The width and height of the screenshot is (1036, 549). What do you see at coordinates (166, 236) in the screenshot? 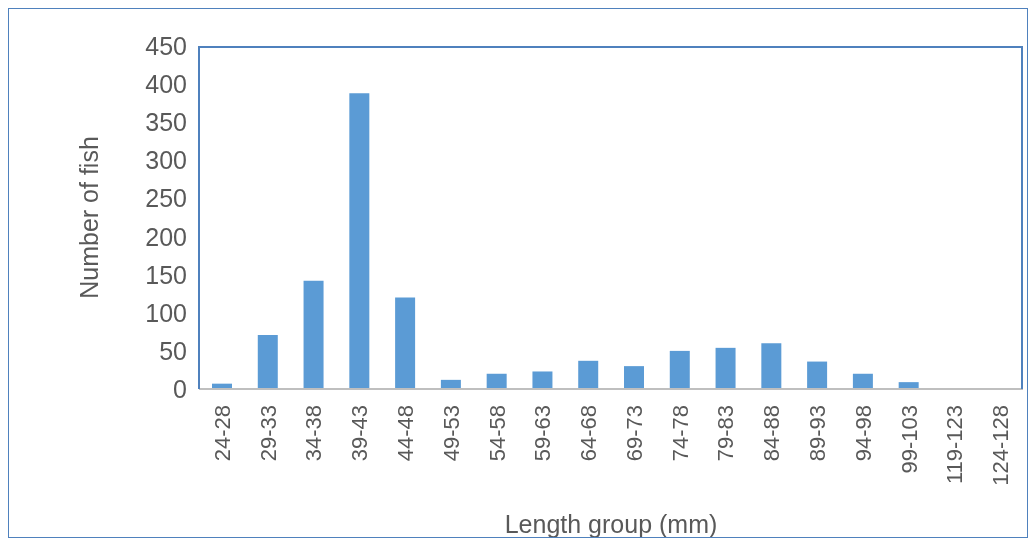
I see `y-tick-label: 200` at bounding box center [166, 236].